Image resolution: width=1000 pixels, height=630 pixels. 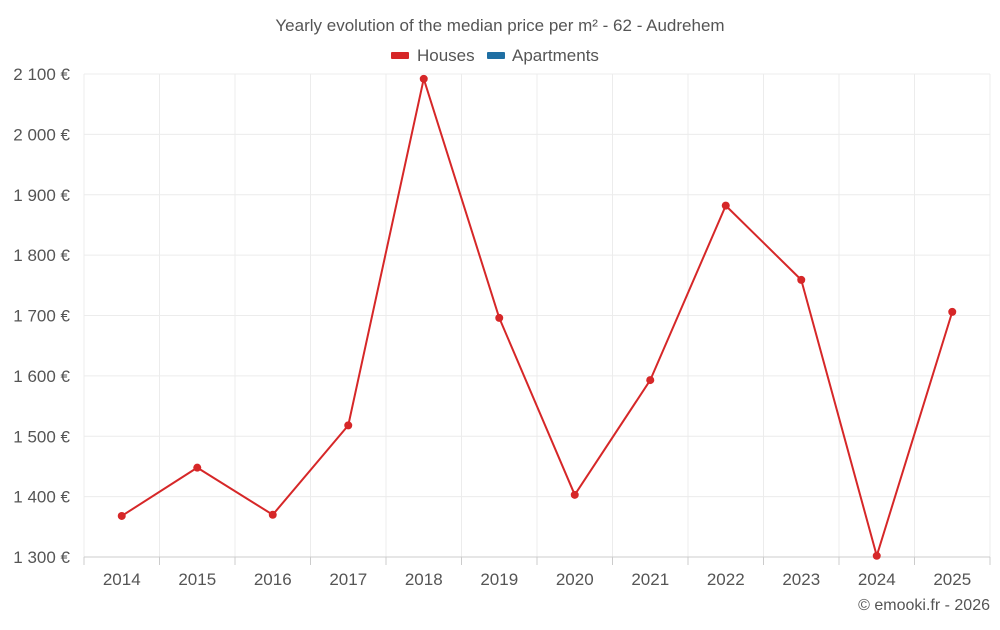 I want to click on legend-item-apartments: Apartments, so click(x=543, y=55).